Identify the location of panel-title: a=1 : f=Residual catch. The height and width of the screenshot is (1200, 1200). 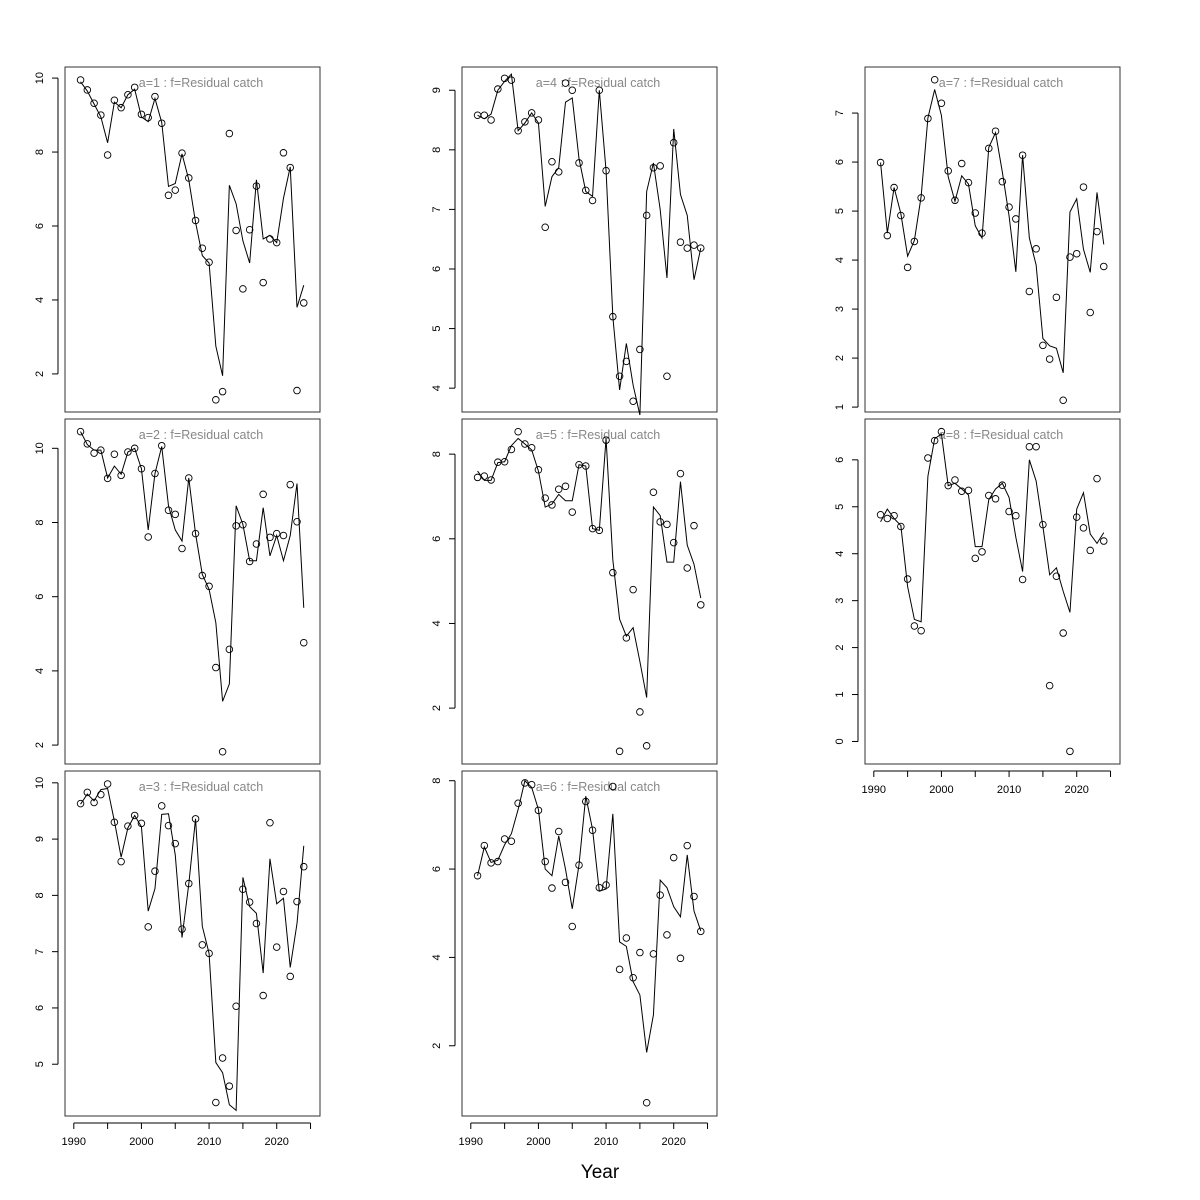
(201, 83).